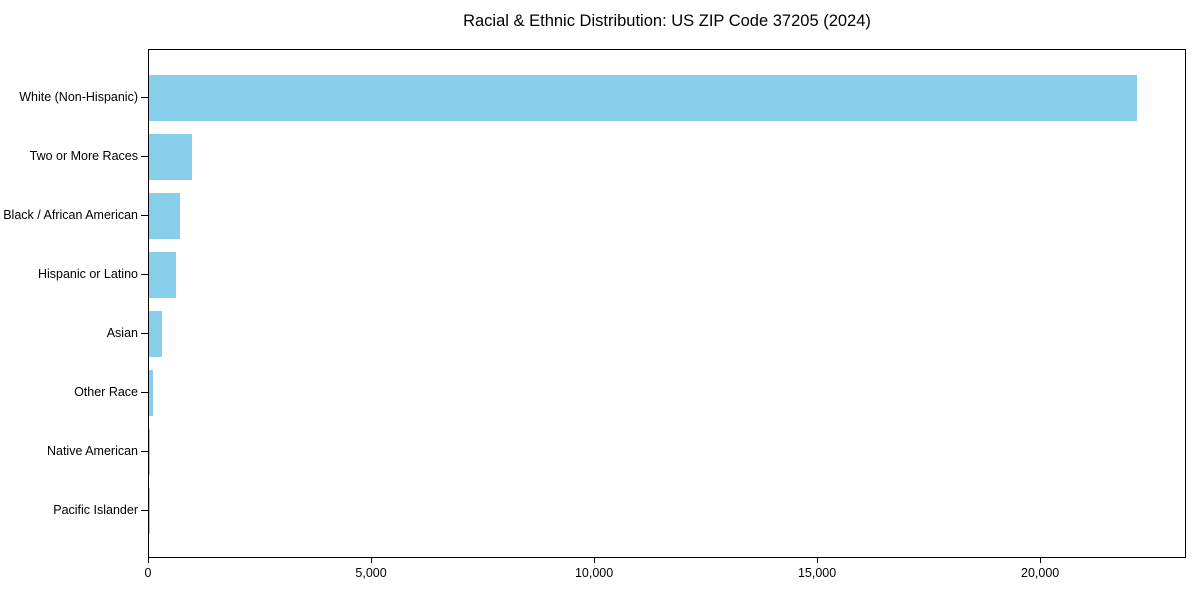 The width and height of the screenshot is (1200, 600). What do you see at coordinates (87, 274) in the screenshot?
I see `y-tick-label: Hispanic or Latino` at bounding box center [87, 274].